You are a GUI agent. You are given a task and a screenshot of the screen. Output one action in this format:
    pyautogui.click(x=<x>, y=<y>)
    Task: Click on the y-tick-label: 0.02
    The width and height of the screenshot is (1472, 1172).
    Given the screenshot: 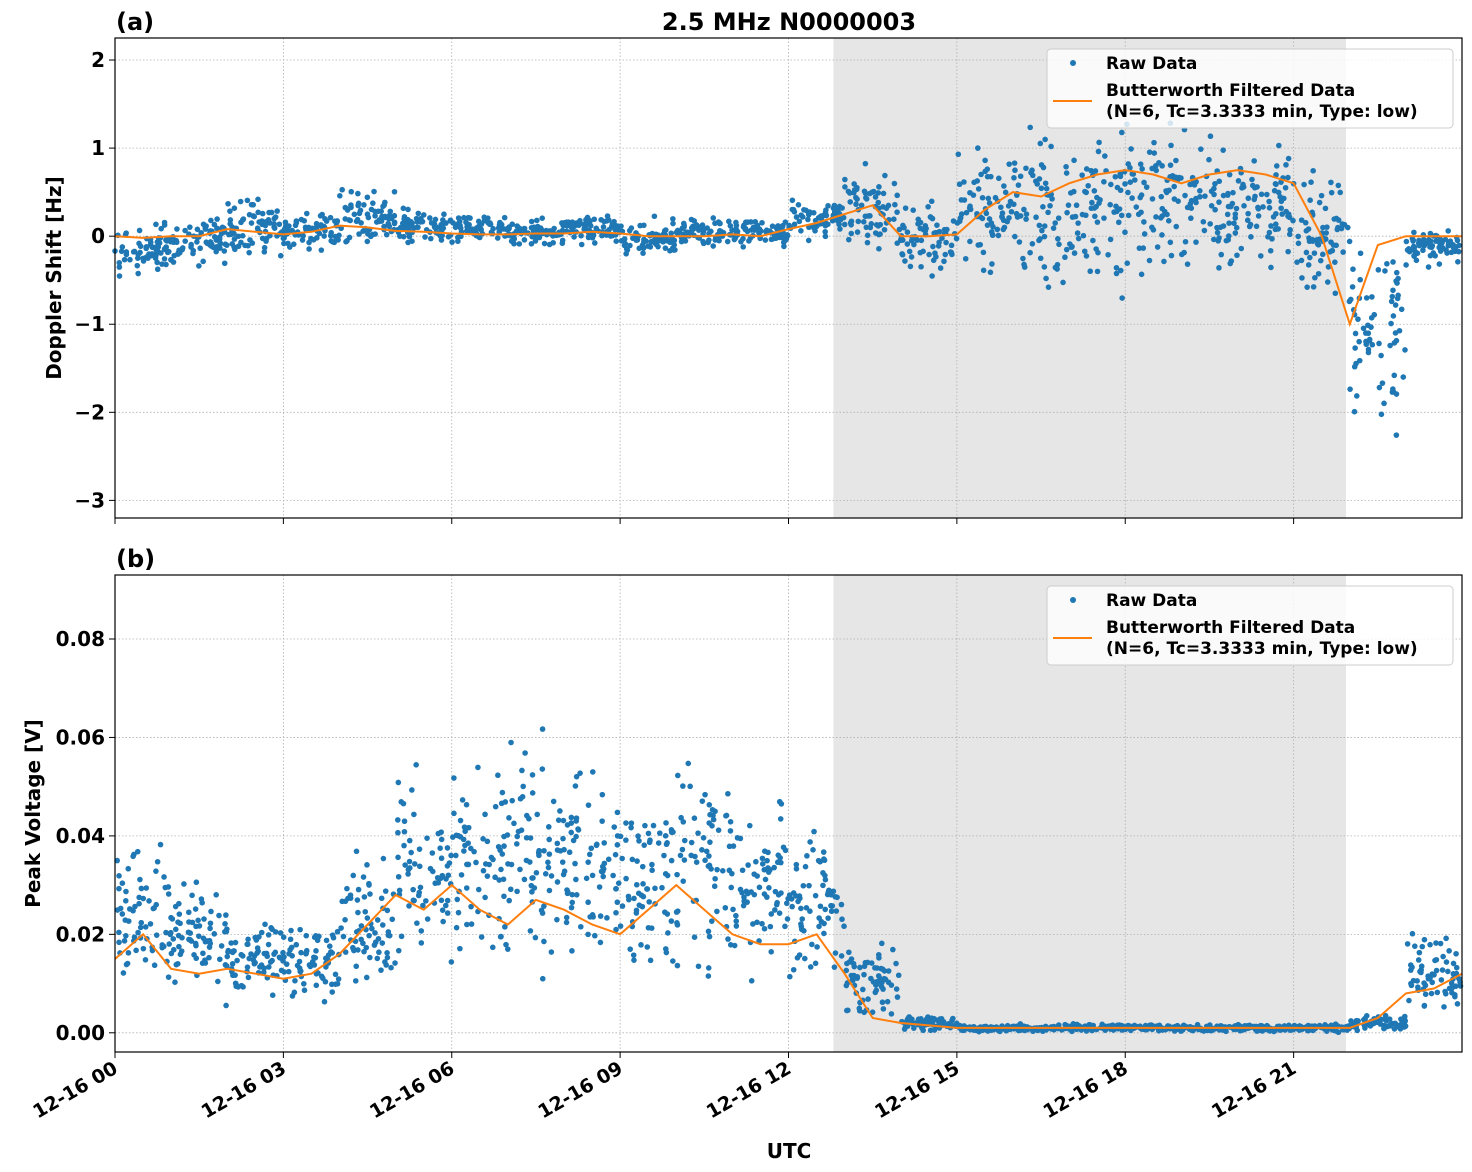 What is the action you would take?
    pyautogui.click(x=80, y=934)
    